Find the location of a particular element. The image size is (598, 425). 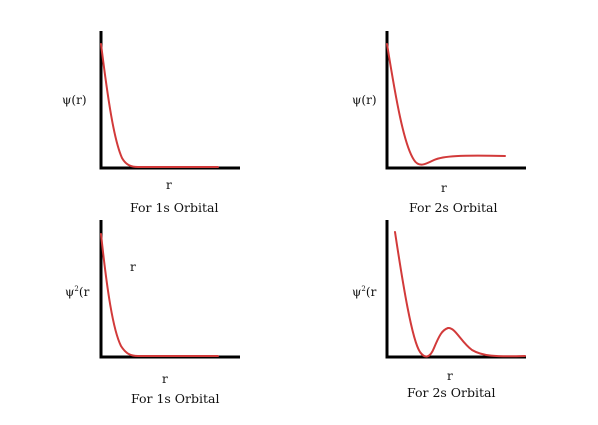

panel-2s-psi-squared: ψ2(r r For 2s Orbital is located at coordinates (439, 310).